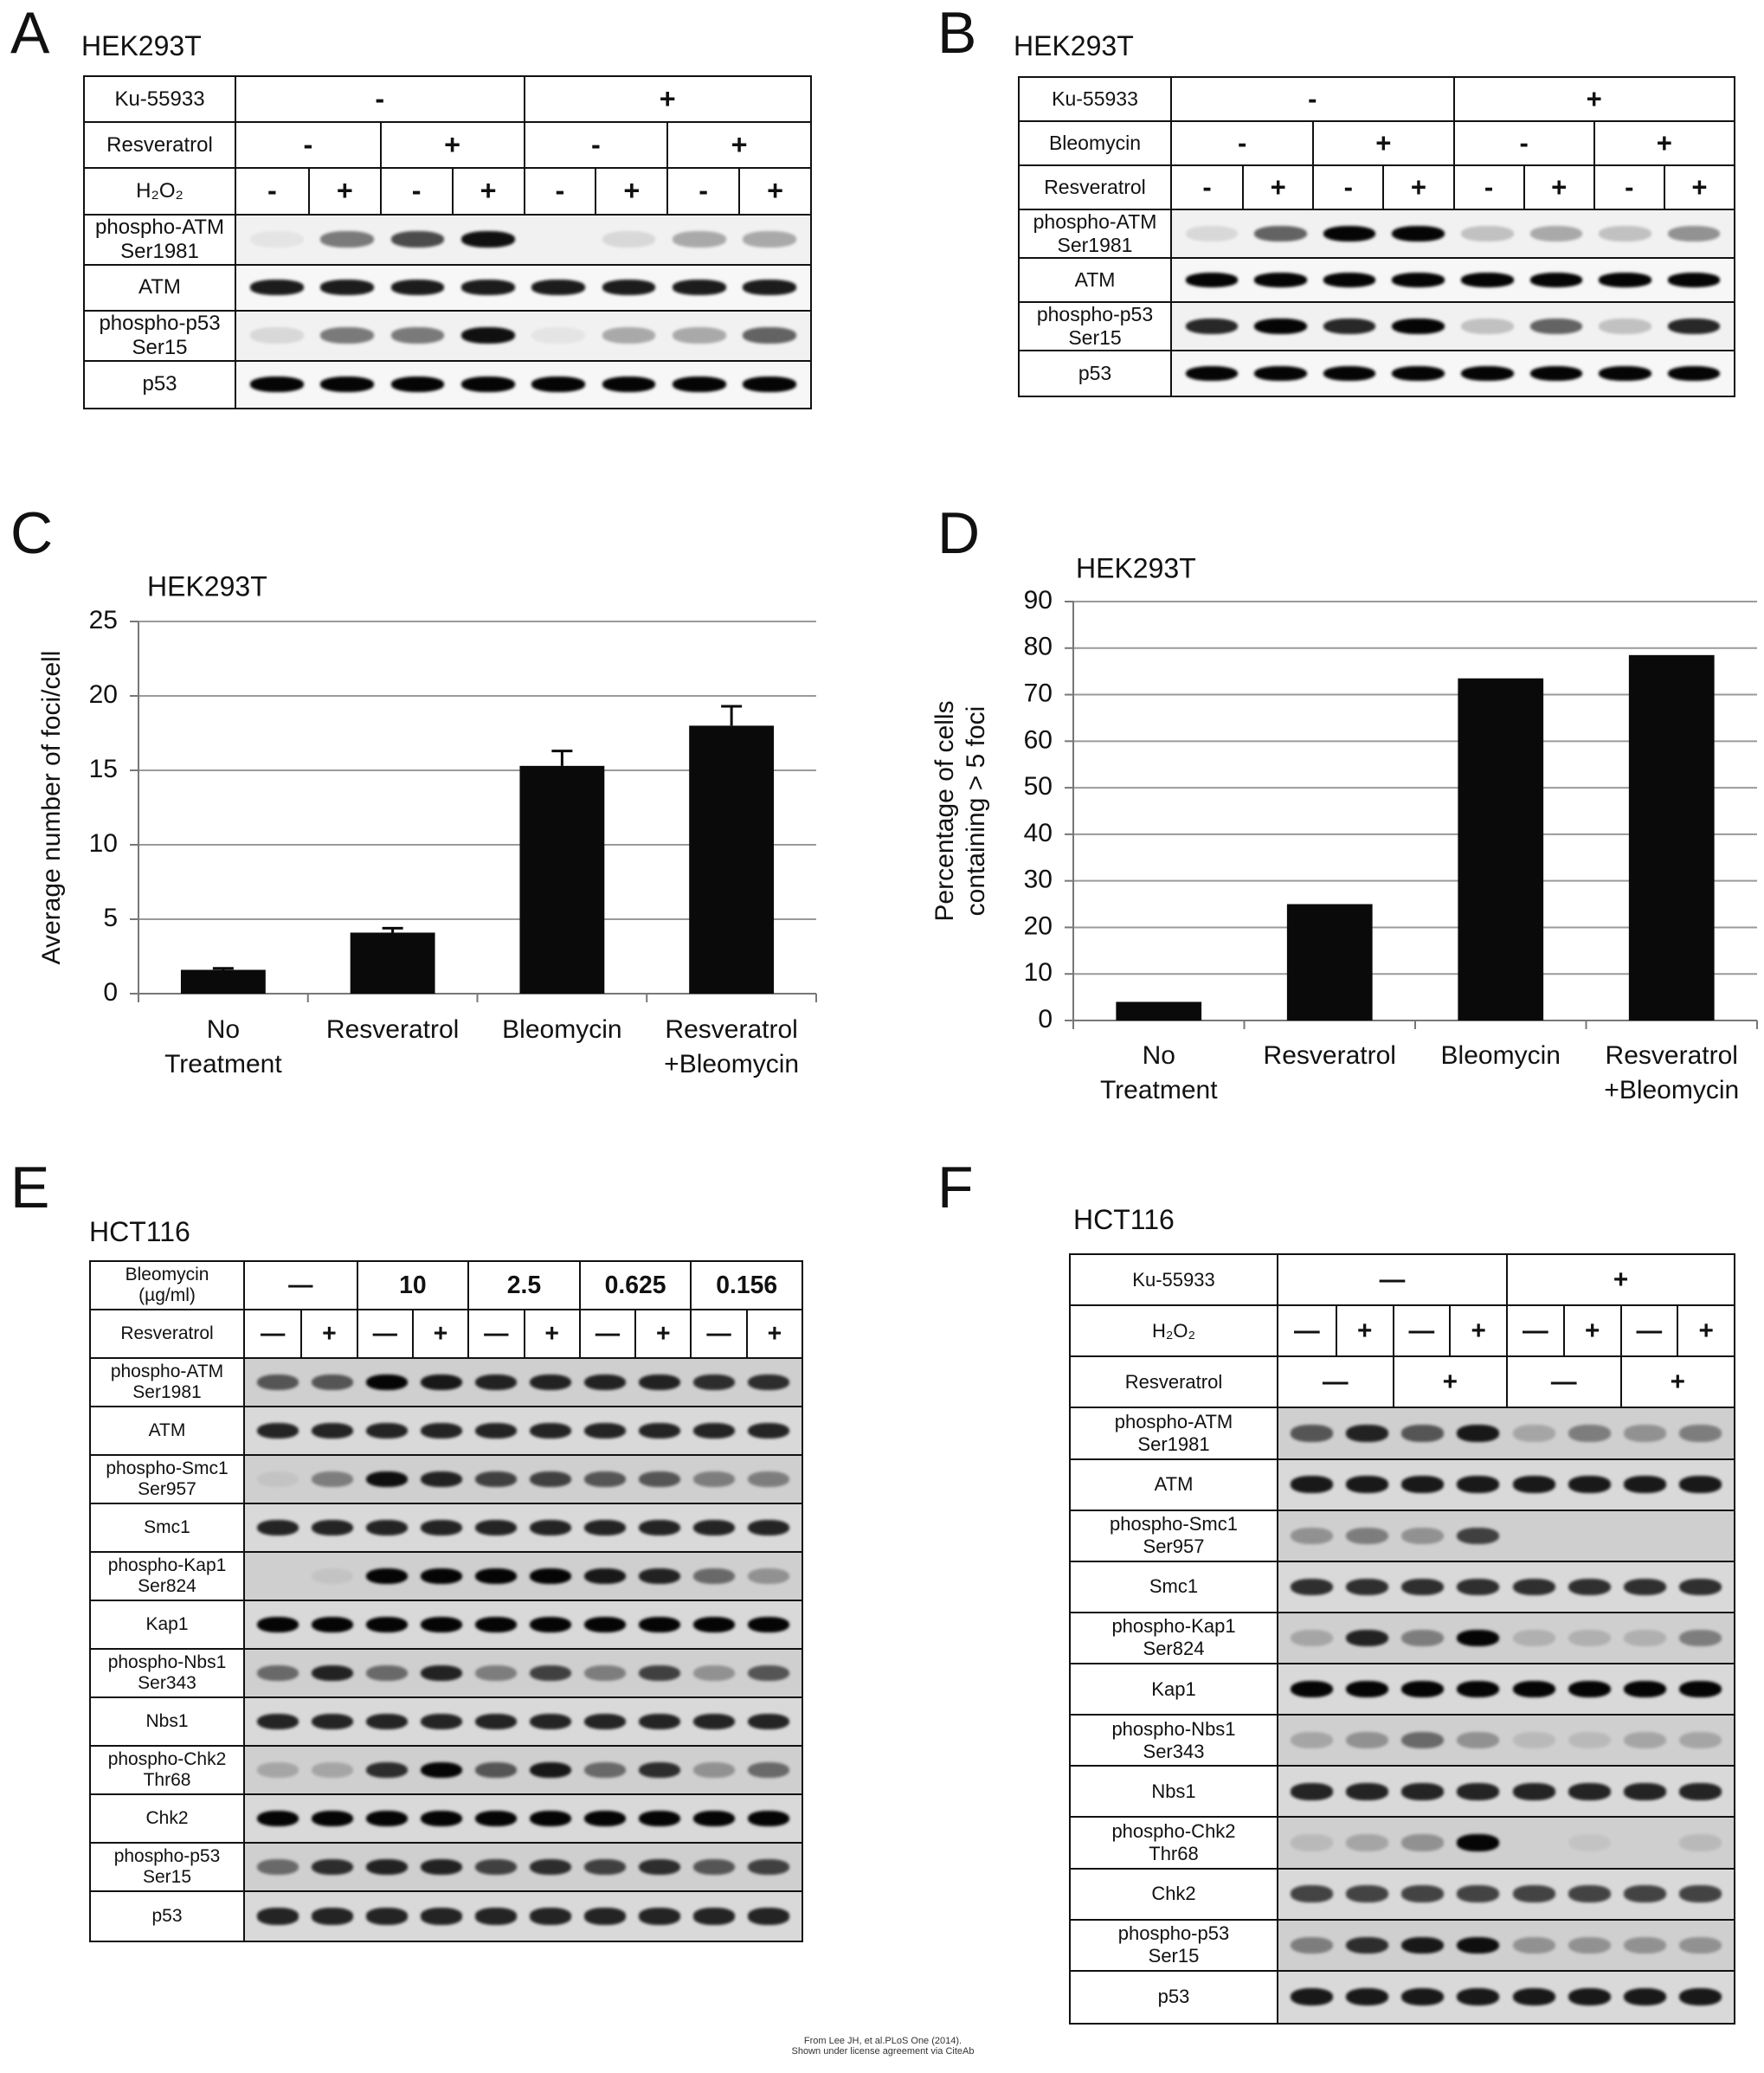  Describe the element at coordinates (1038, 880) in the screenshot. I see `y-tick-label: 30` at that location.